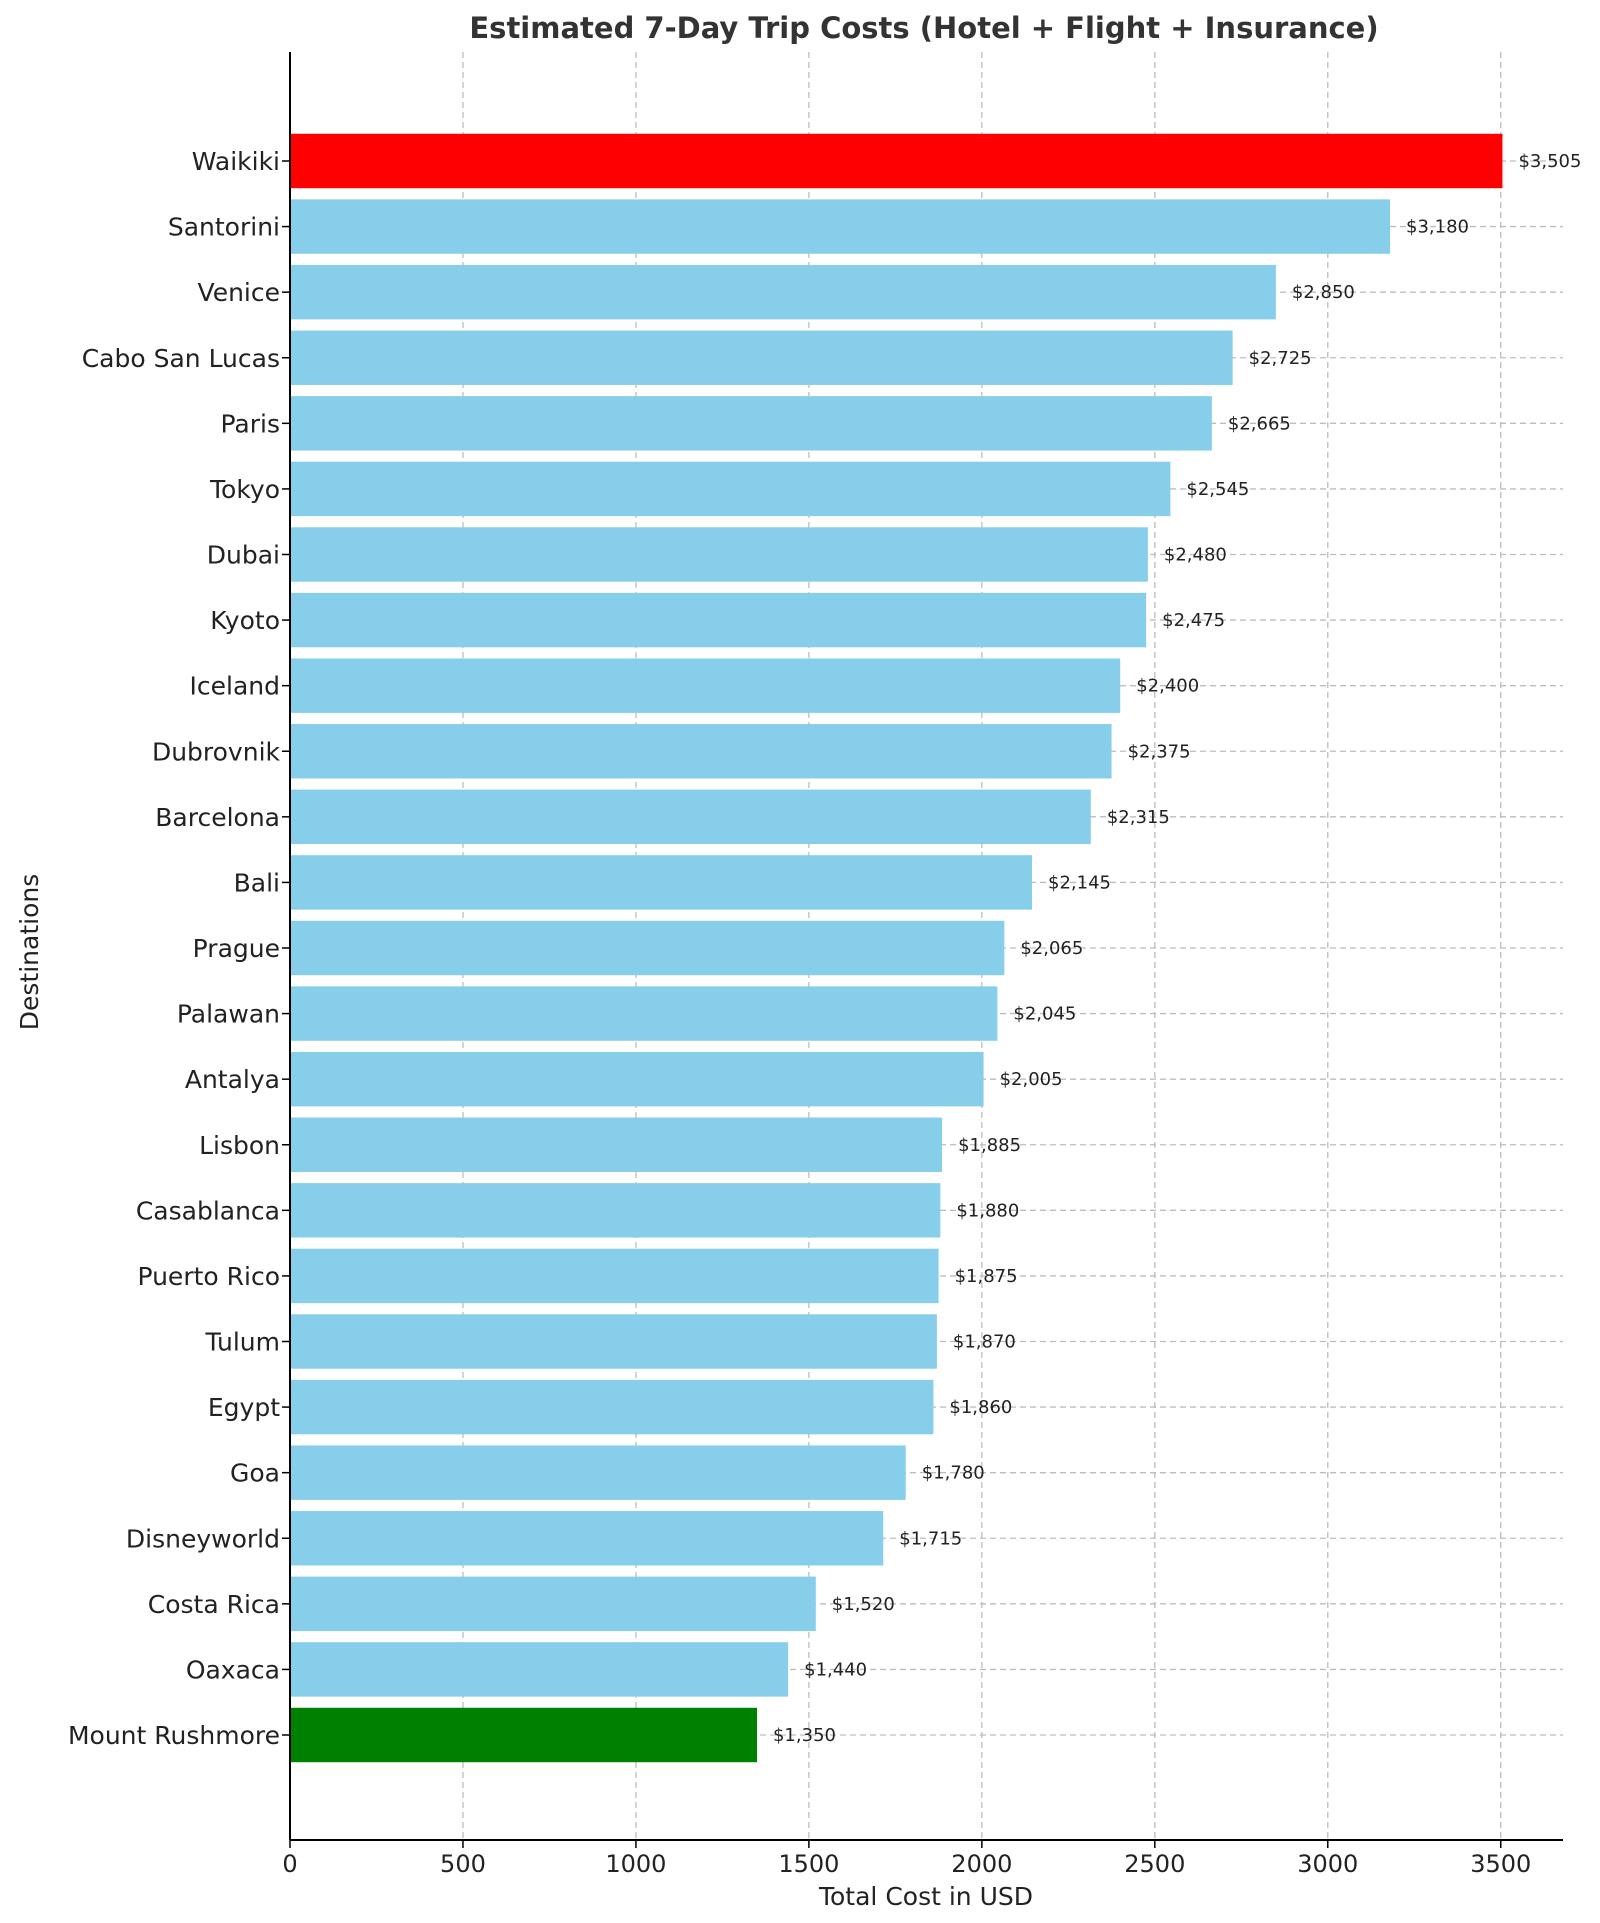  What do you see at coordinates (257, 882) in the screenshot?
I see `y-tick-label: Bali` at bounding box center [257, 882].